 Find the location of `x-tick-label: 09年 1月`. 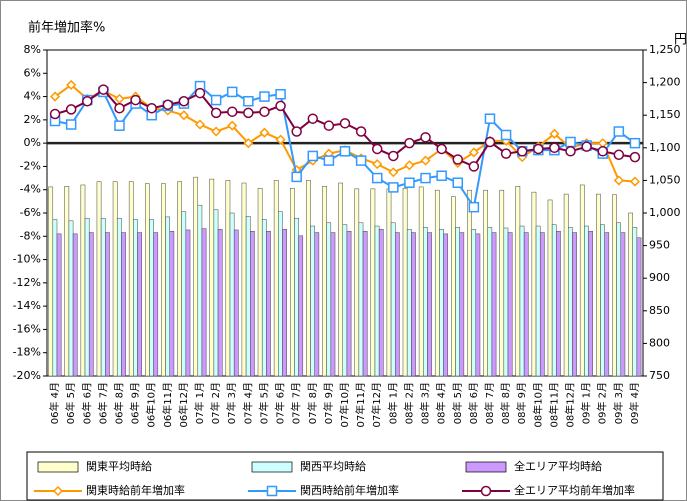

x-tick-label: 09年 1月 is located at coordinates (586, 403).